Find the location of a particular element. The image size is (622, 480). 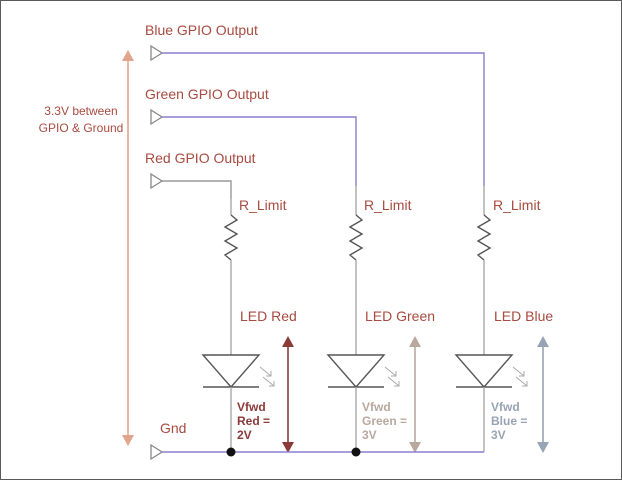

voltage-arrow-bottom is located at coordinates (128, 440).